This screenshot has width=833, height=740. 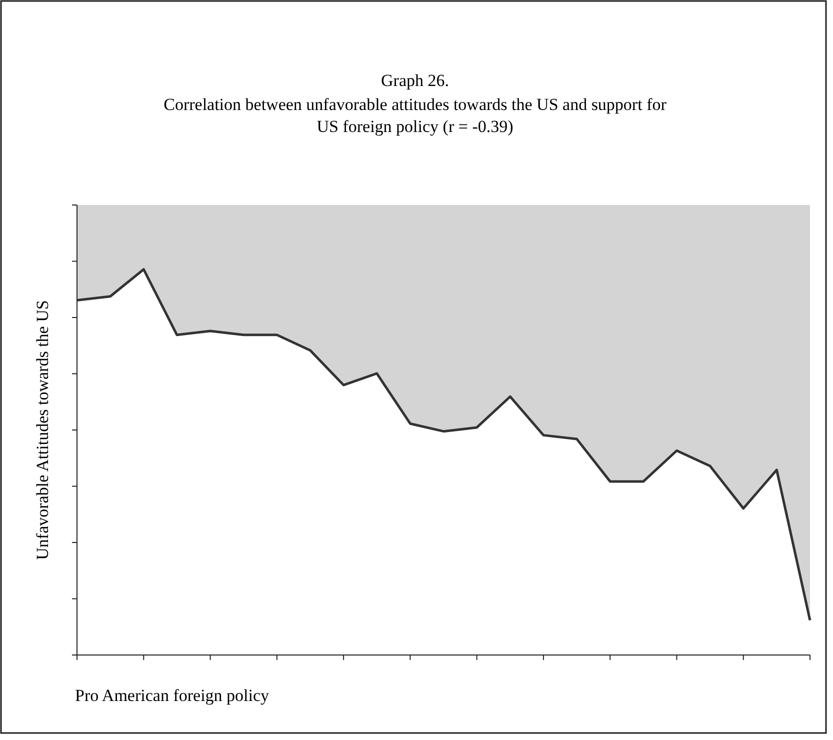 I want to click on y-axis-title: Unfavorable Attitudes towards the US, so click(x=42, y=430).